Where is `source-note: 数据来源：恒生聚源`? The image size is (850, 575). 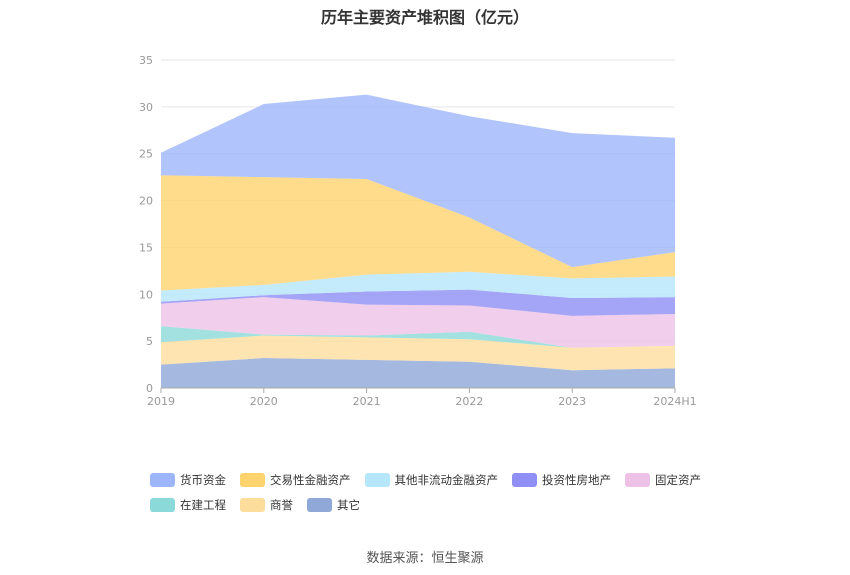
source-note: 数据来源：恒生聚源 is located at coordinates (425, 558).